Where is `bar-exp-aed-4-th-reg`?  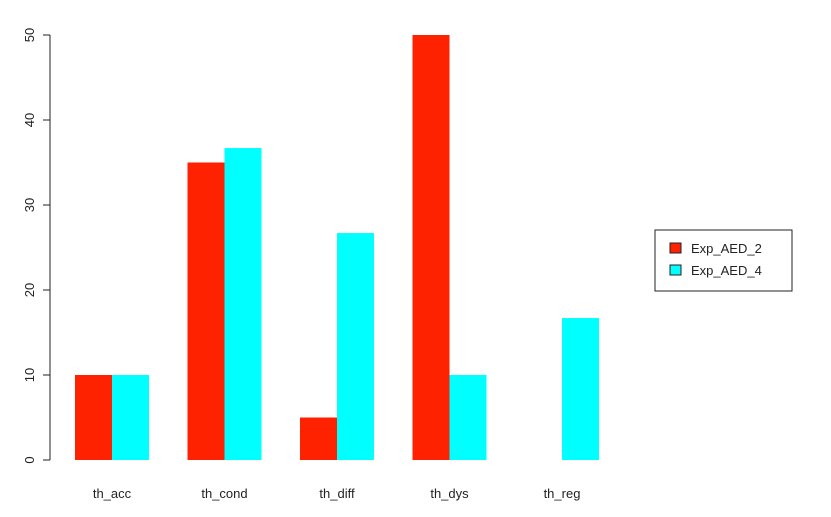
bar-exp-aed-4-th-reg is located at coordinates (580, 389).